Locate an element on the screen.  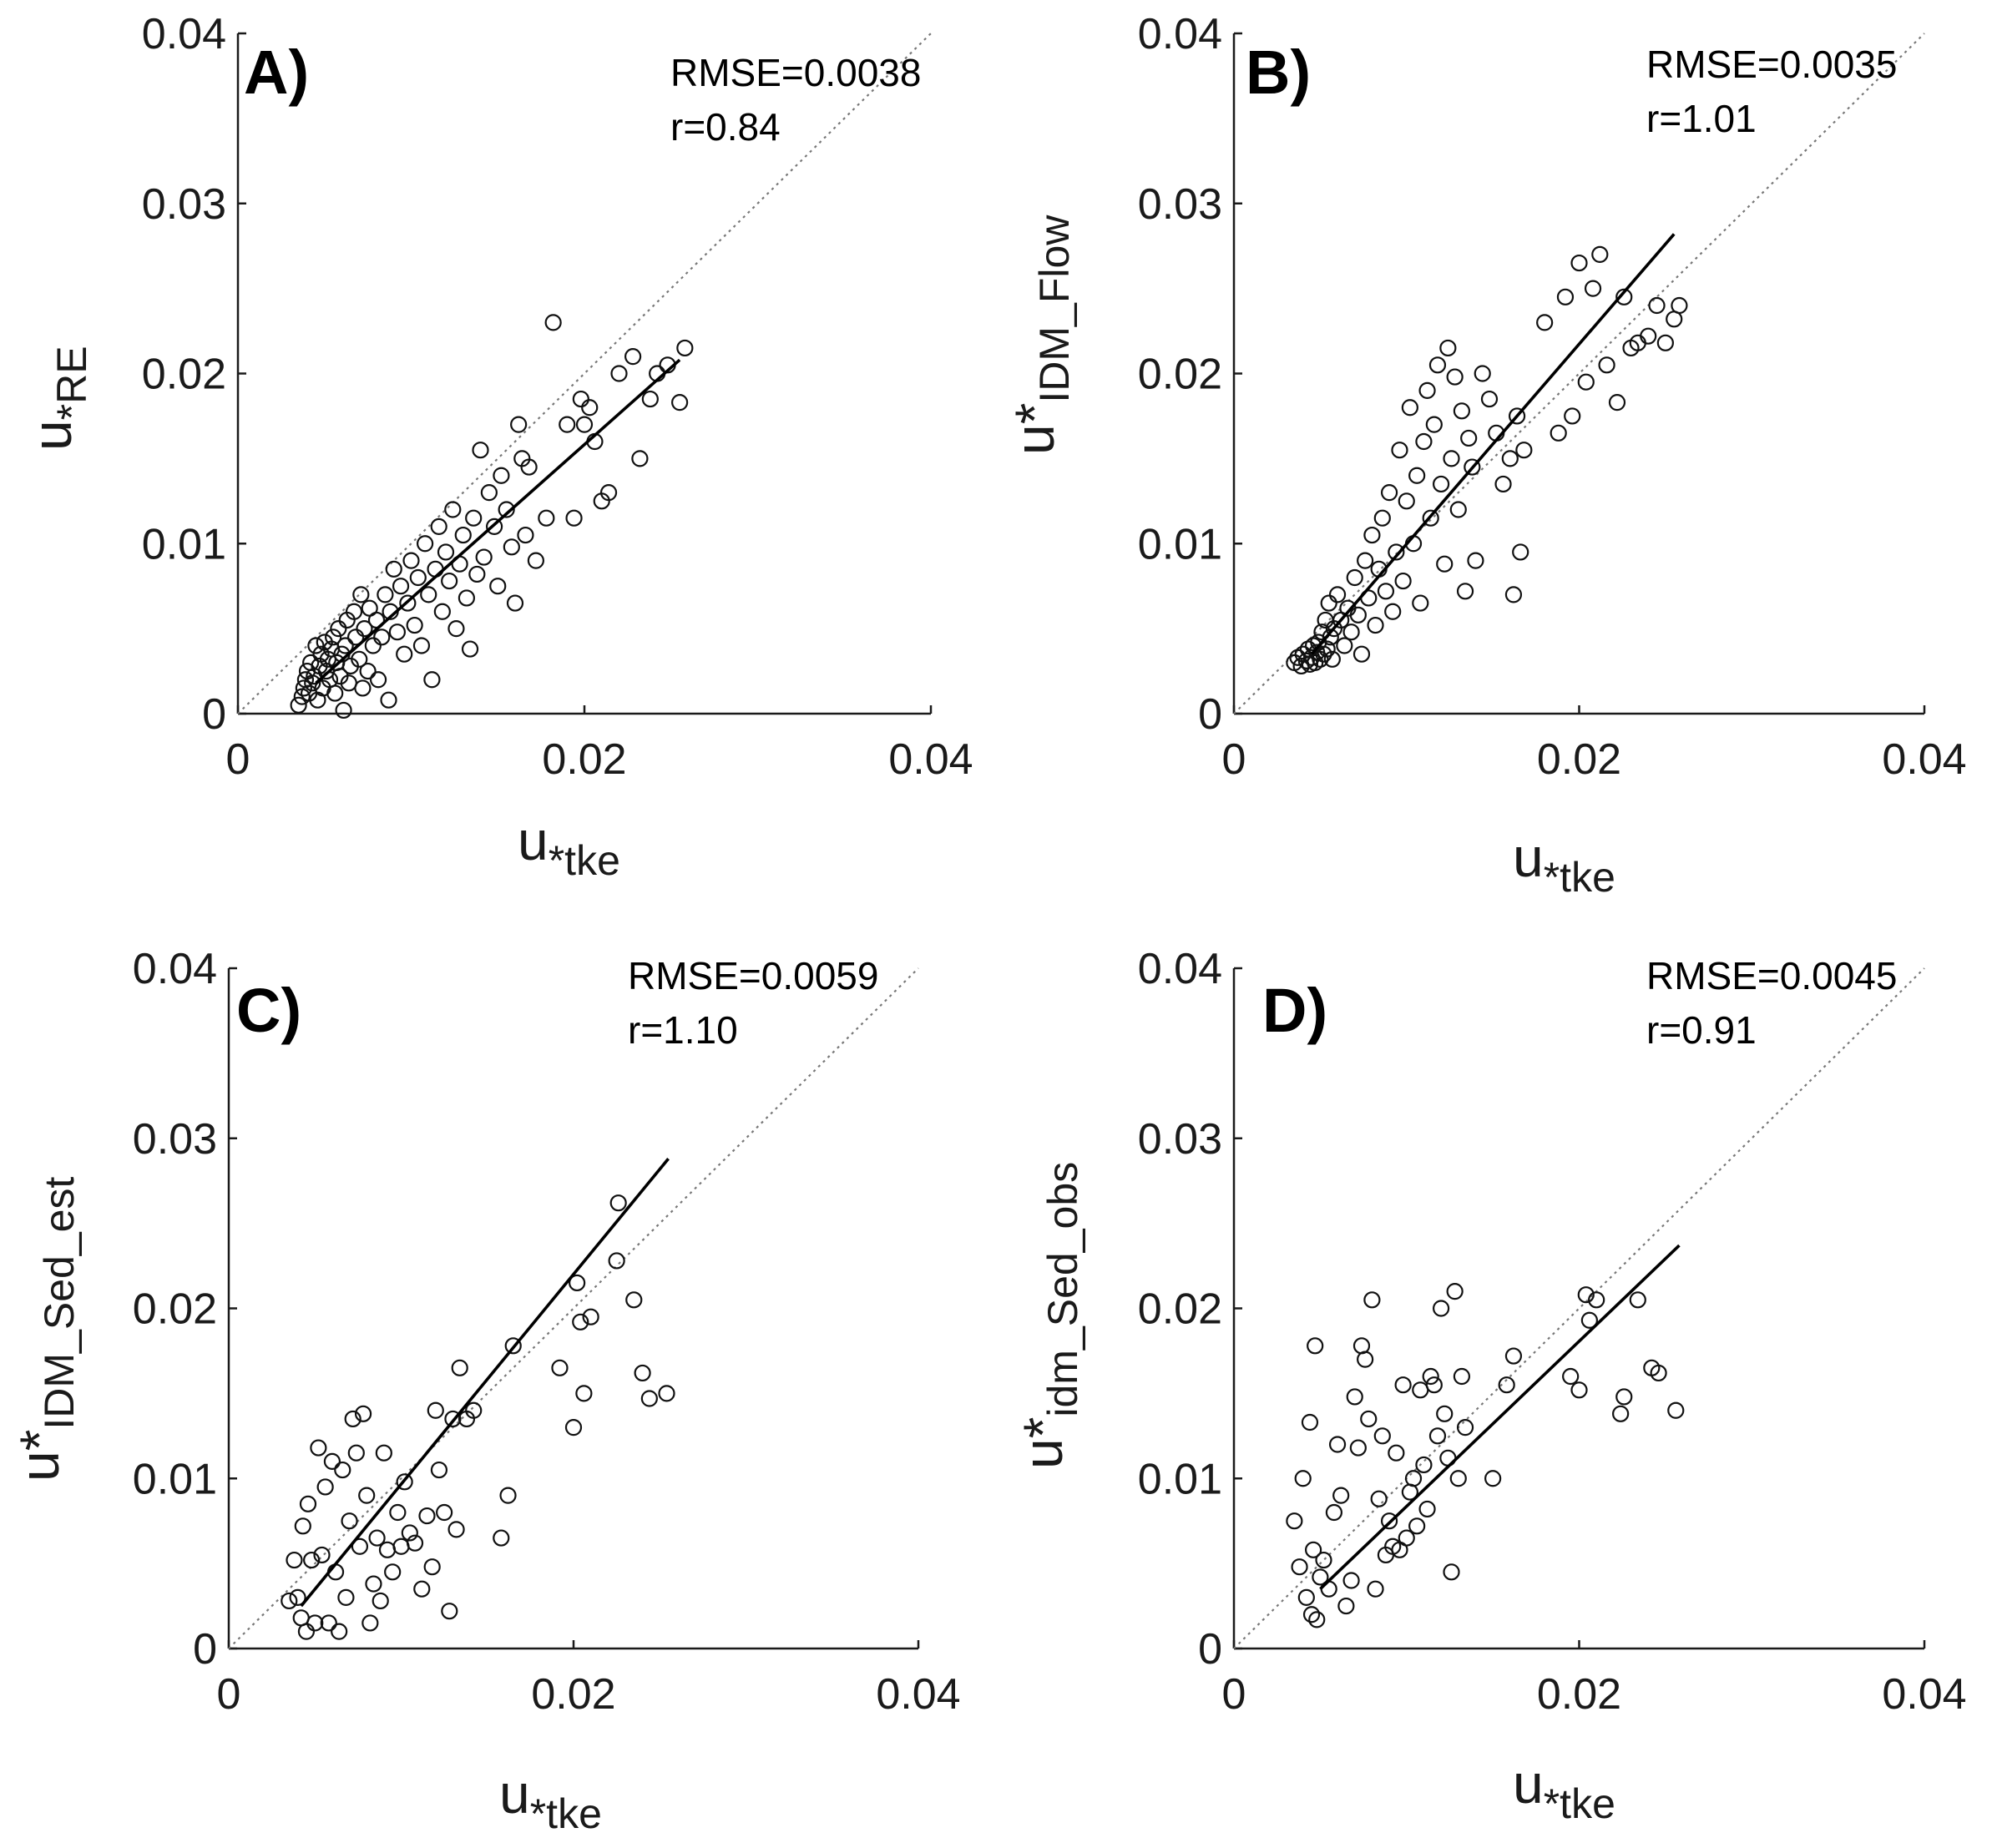
y-axis-label-main: u* is located at coordinates (39, 1456).